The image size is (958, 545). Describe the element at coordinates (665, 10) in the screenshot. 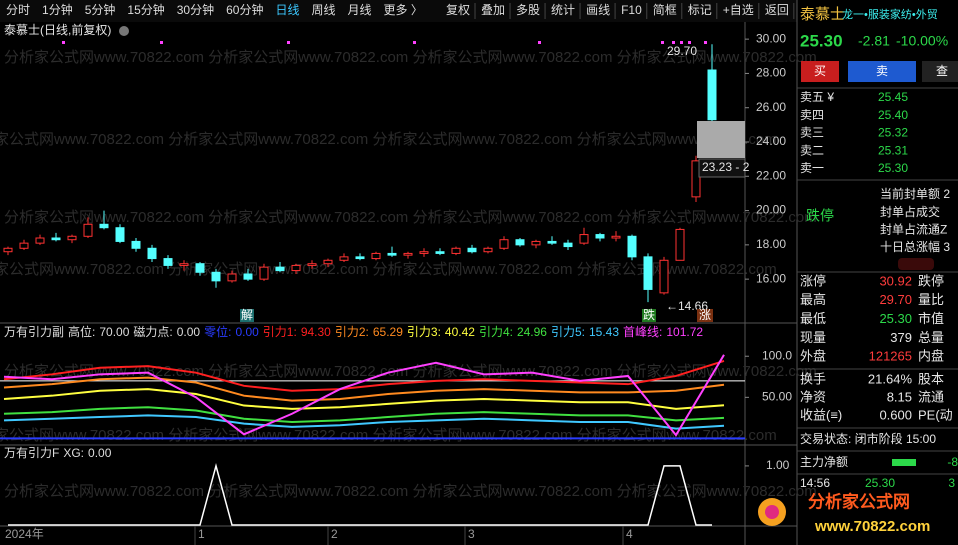

I see `tool-button: 简框` at that location.